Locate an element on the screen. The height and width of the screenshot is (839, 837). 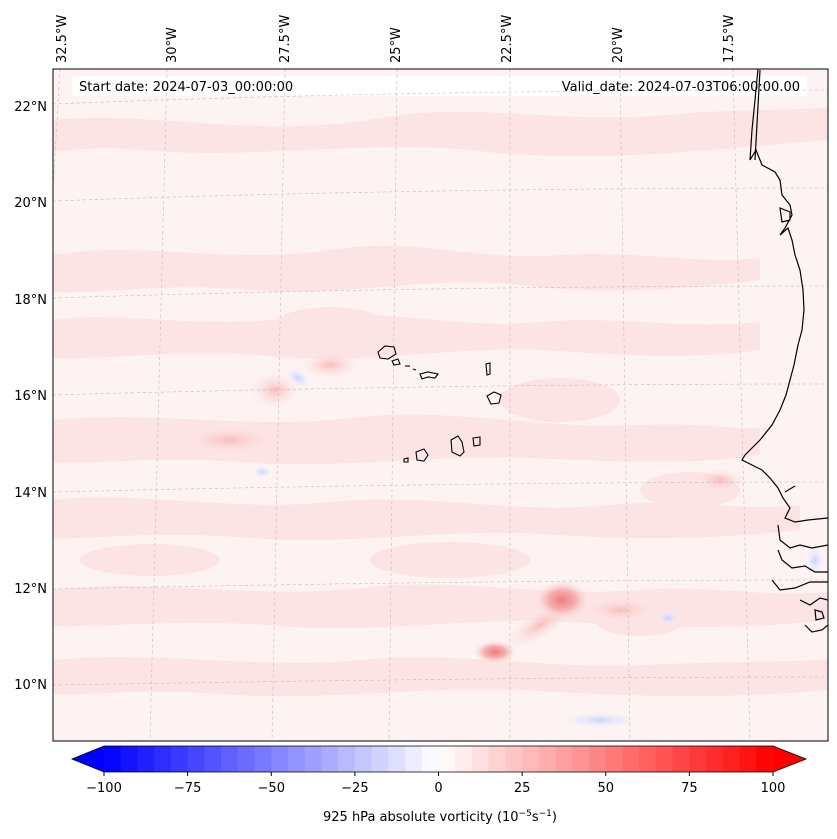
island-santiago is located at coordinates (457, 446).